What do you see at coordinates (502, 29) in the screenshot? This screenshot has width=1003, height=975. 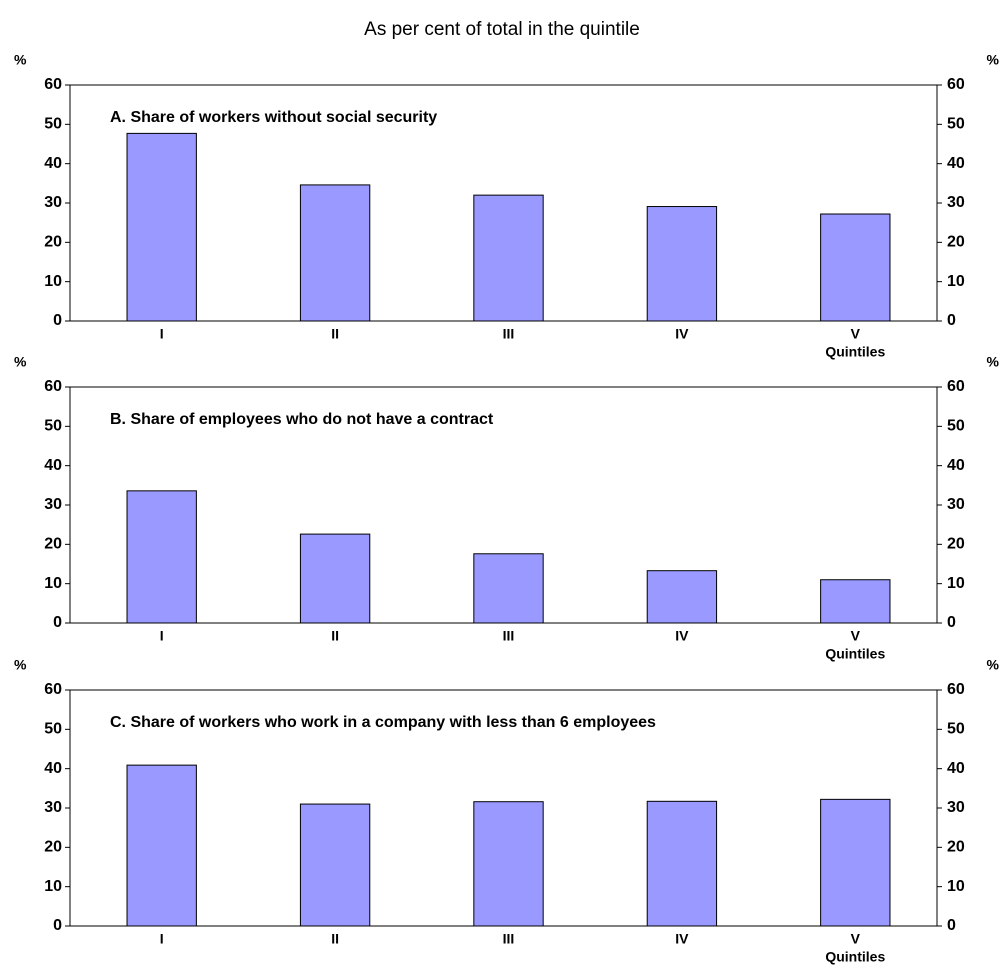 I see `chart-title: As per cent of total in the quintile` at bounding box center [502, 29].